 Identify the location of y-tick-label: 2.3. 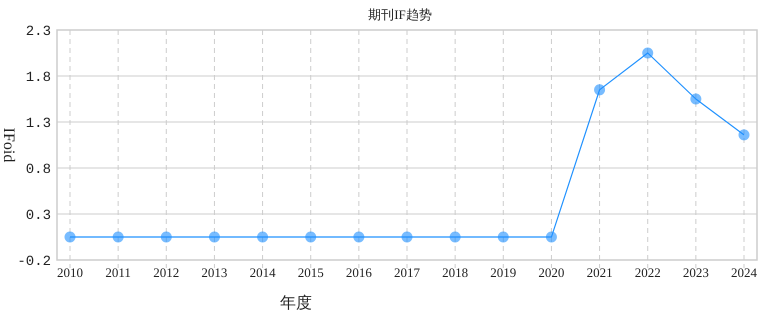
(38, 32).